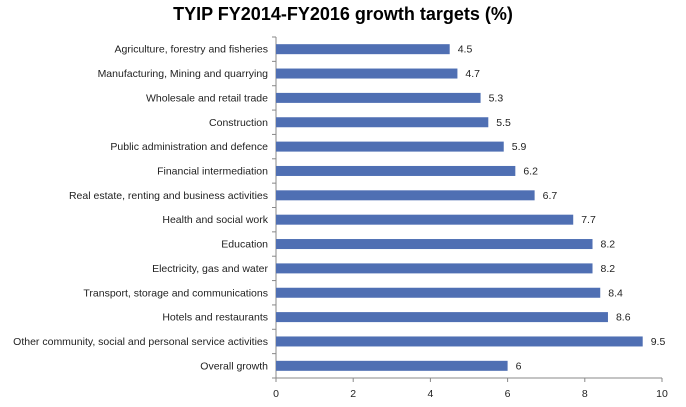 Image resolution: width=686 pixels, height=407 pixels. Describe the element at coordinates (215, 220) in the screenshot. I see `category-label: Health and social work` at that location.